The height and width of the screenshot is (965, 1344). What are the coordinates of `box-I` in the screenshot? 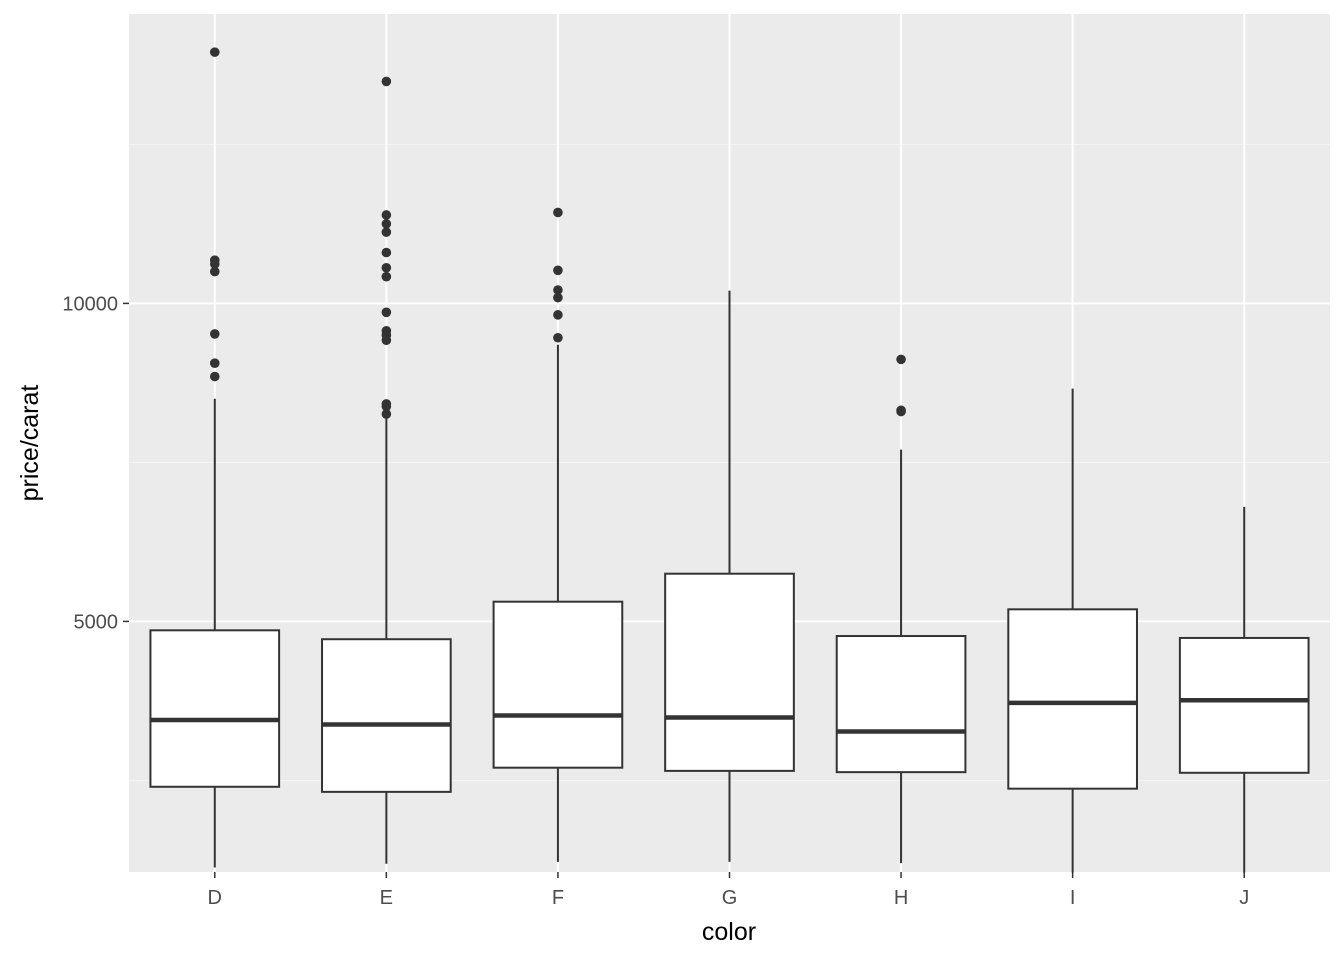 It's located at (1072, 630).